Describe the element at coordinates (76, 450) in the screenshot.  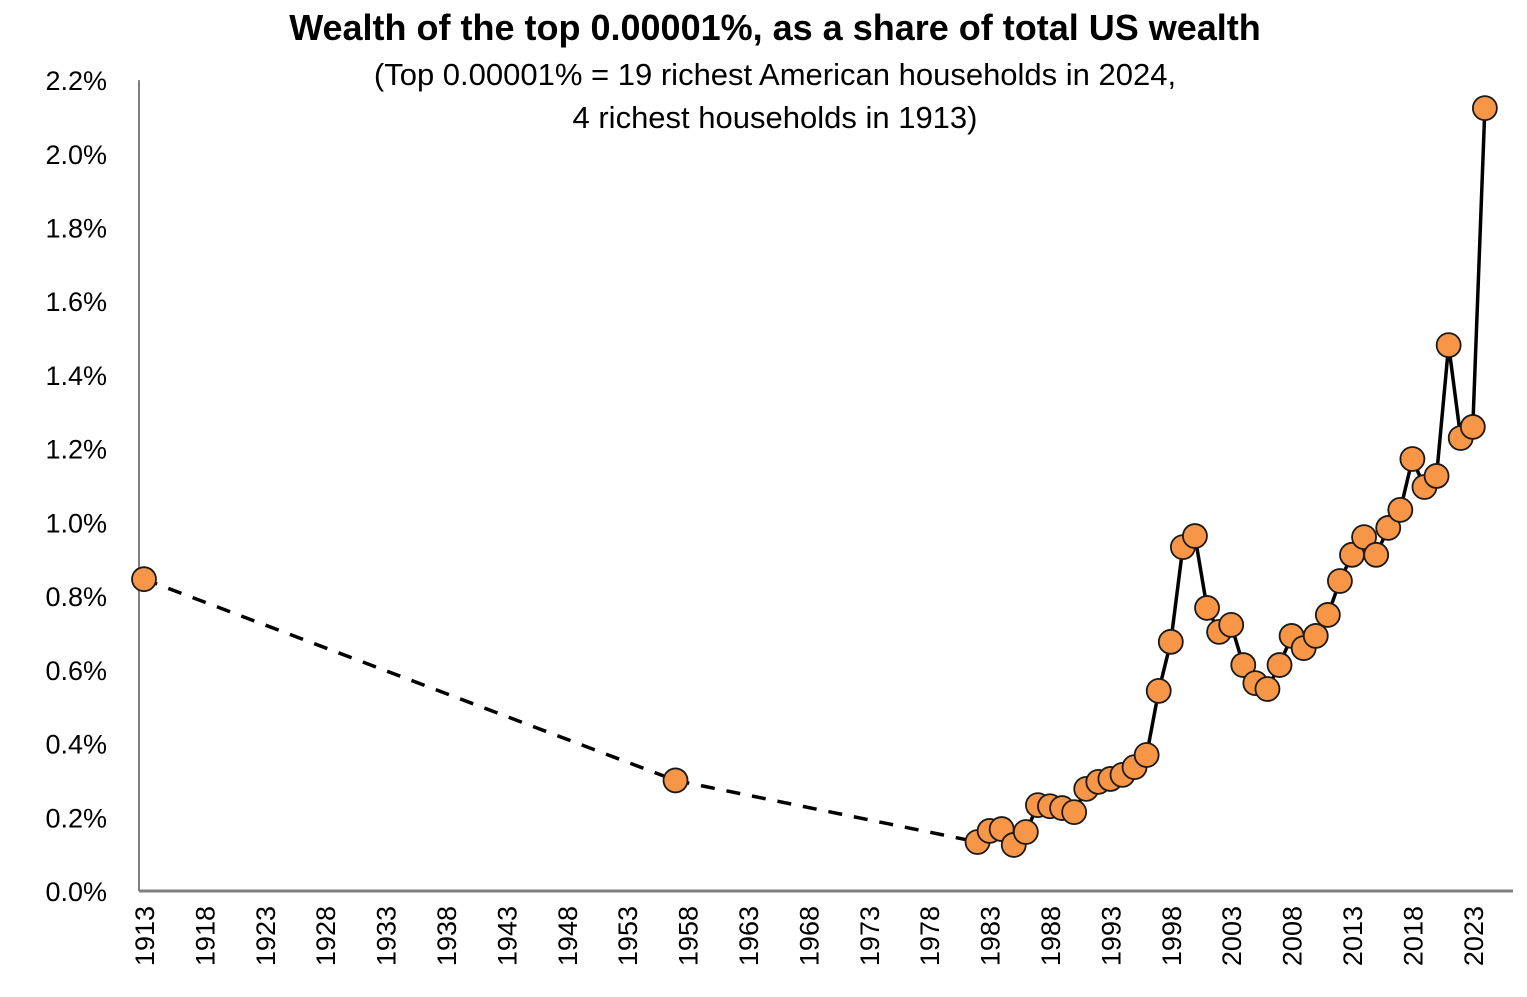
I see `y-tick-label: 1.2%` at that location.